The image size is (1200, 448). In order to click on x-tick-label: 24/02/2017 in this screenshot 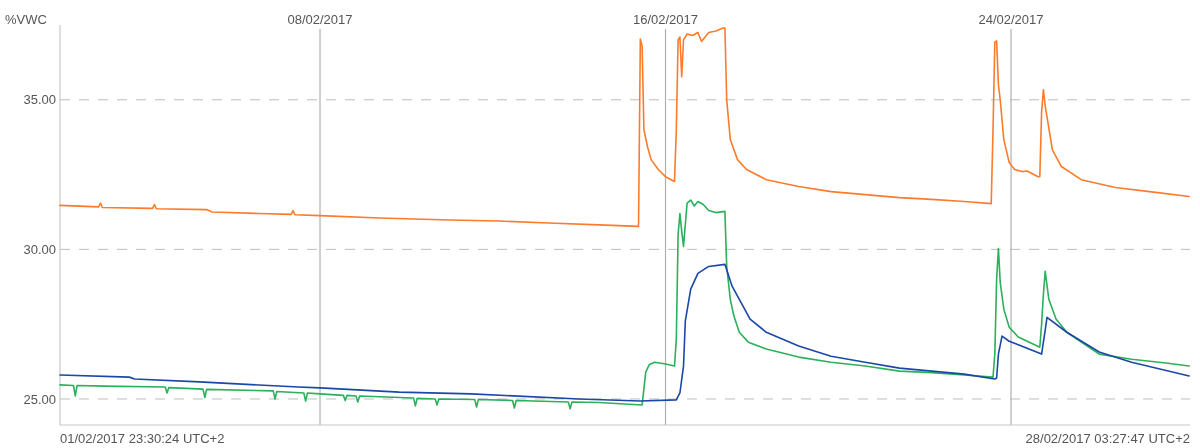, I will do `click(1011, 19)`.